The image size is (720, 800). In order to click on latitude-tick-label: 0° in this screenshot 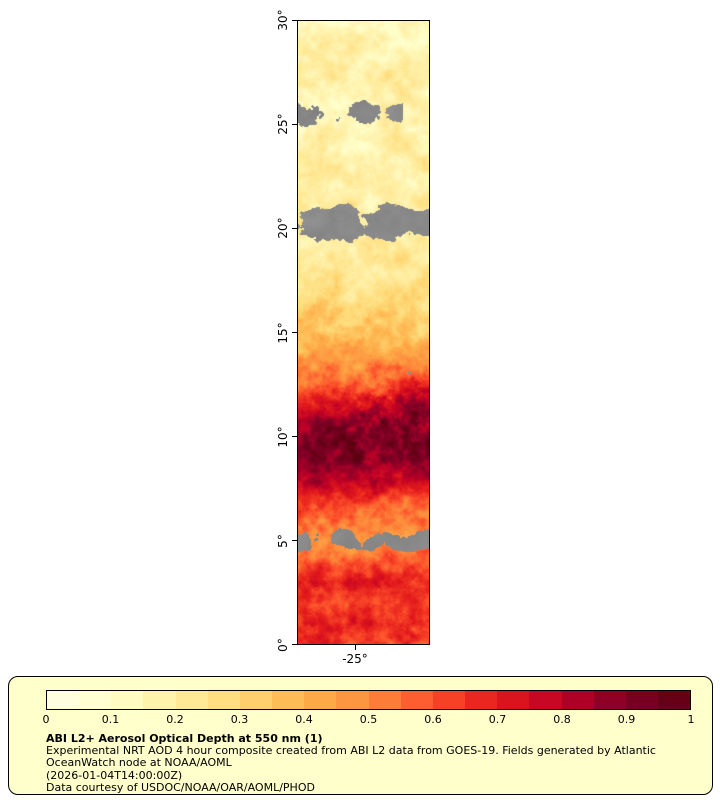, I will do `click(283, 645)`.